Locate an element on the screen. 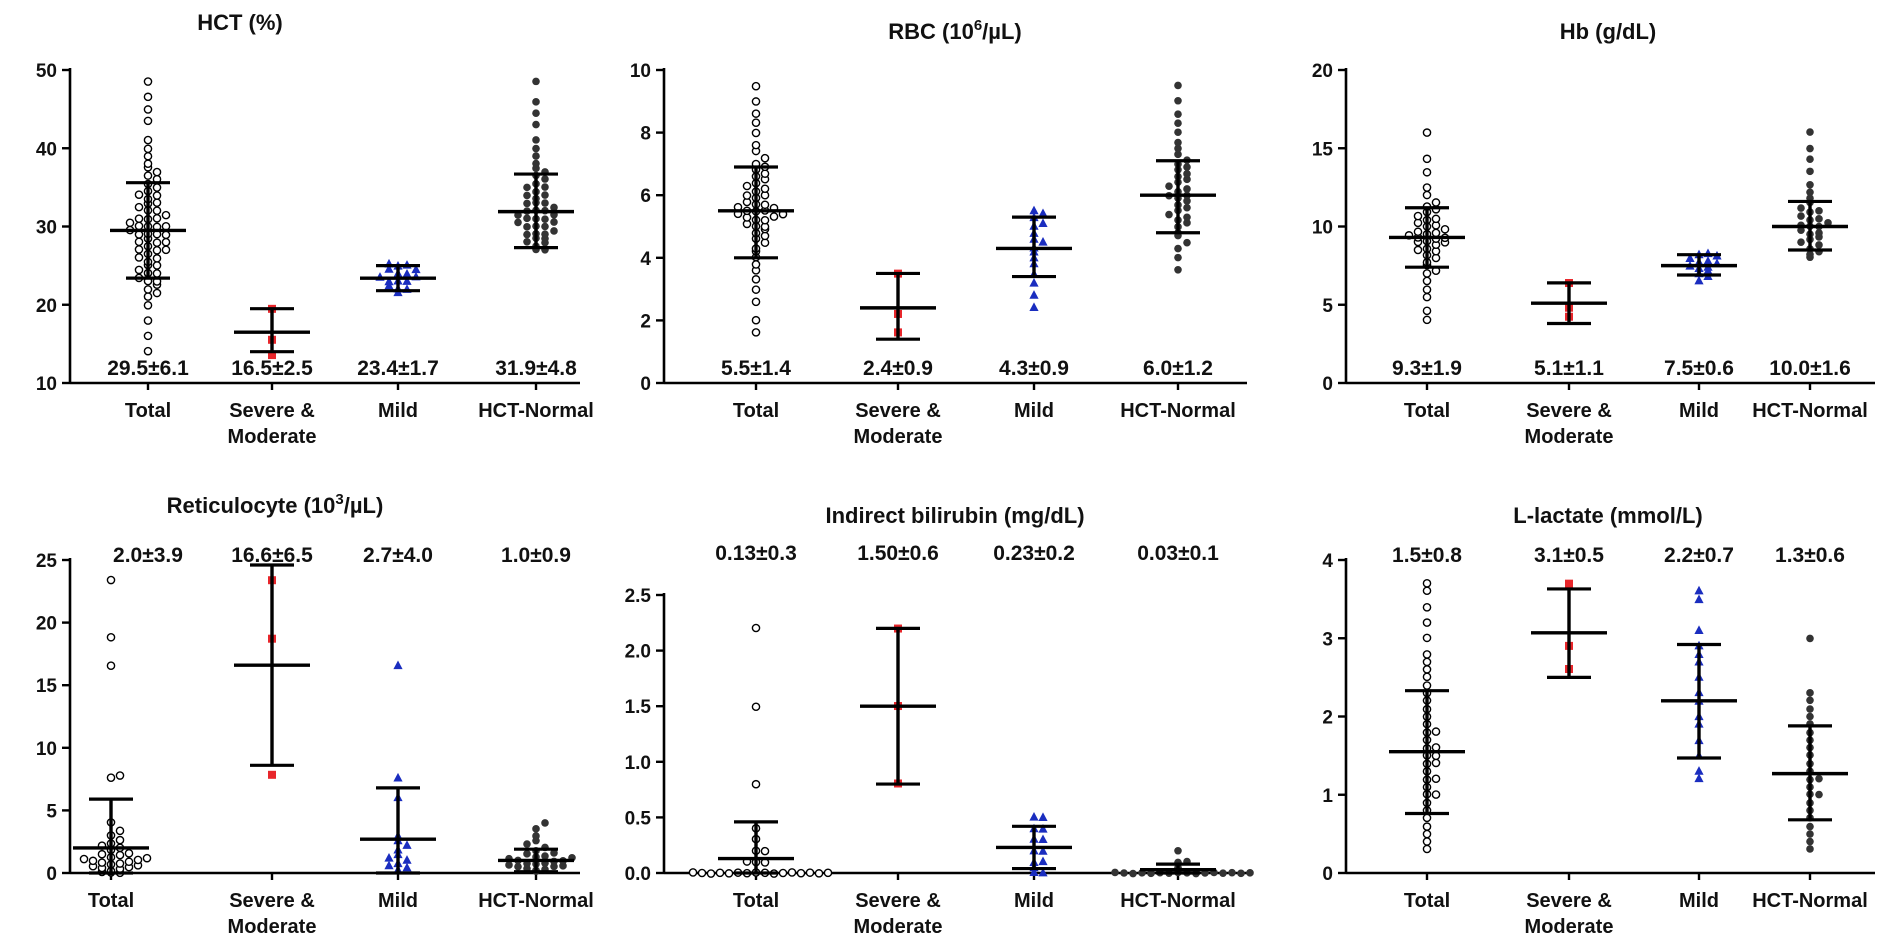  mean-sd-label: 1.0±0.9 is located at coordinates (536, 555).